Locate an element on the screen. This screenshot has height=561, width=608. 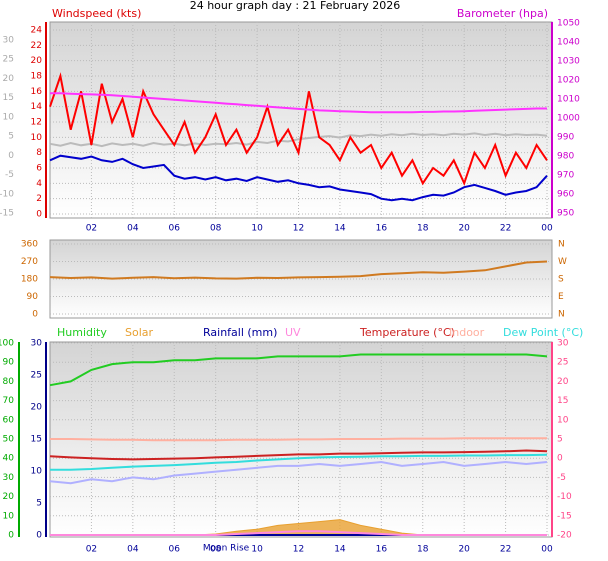
y-axis-title: Windspeed (kts) is located at coordinates (96, 13).